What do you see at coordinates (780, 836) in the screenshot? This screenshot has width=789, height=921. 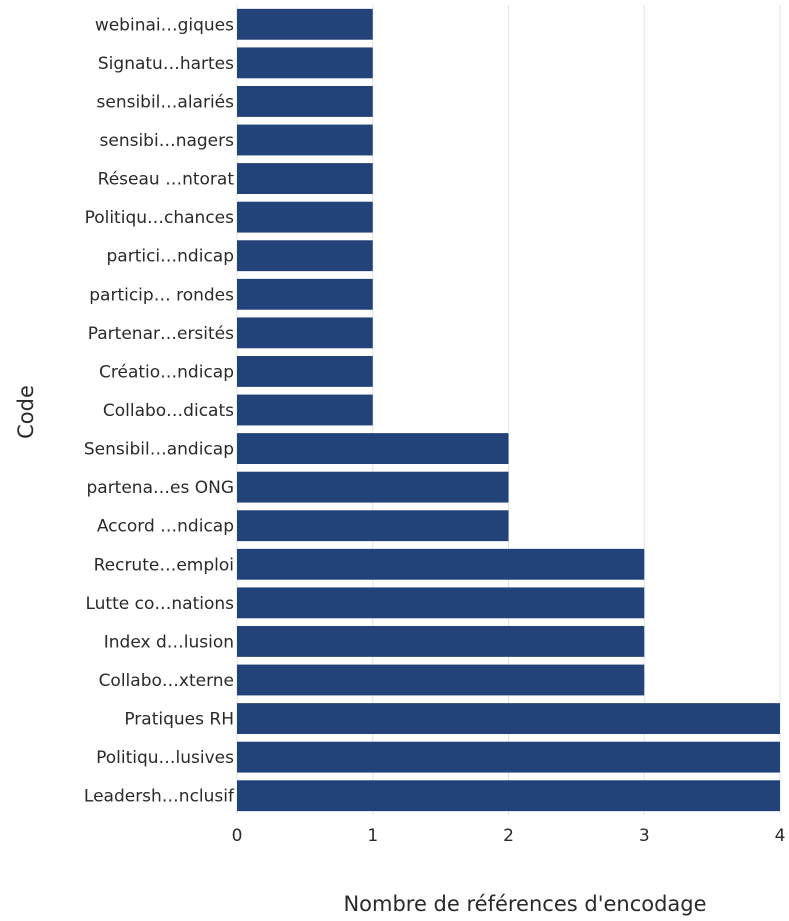 I see `x-tick-label: 4` at bounding box center [780, 836].